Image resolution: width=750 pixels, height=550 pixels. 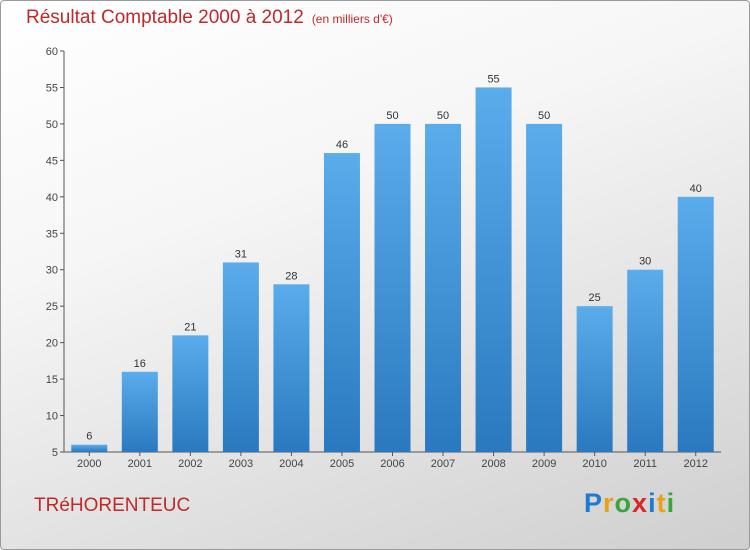 I want to click on bar-value-label: 6, so click(x=89, y=437).